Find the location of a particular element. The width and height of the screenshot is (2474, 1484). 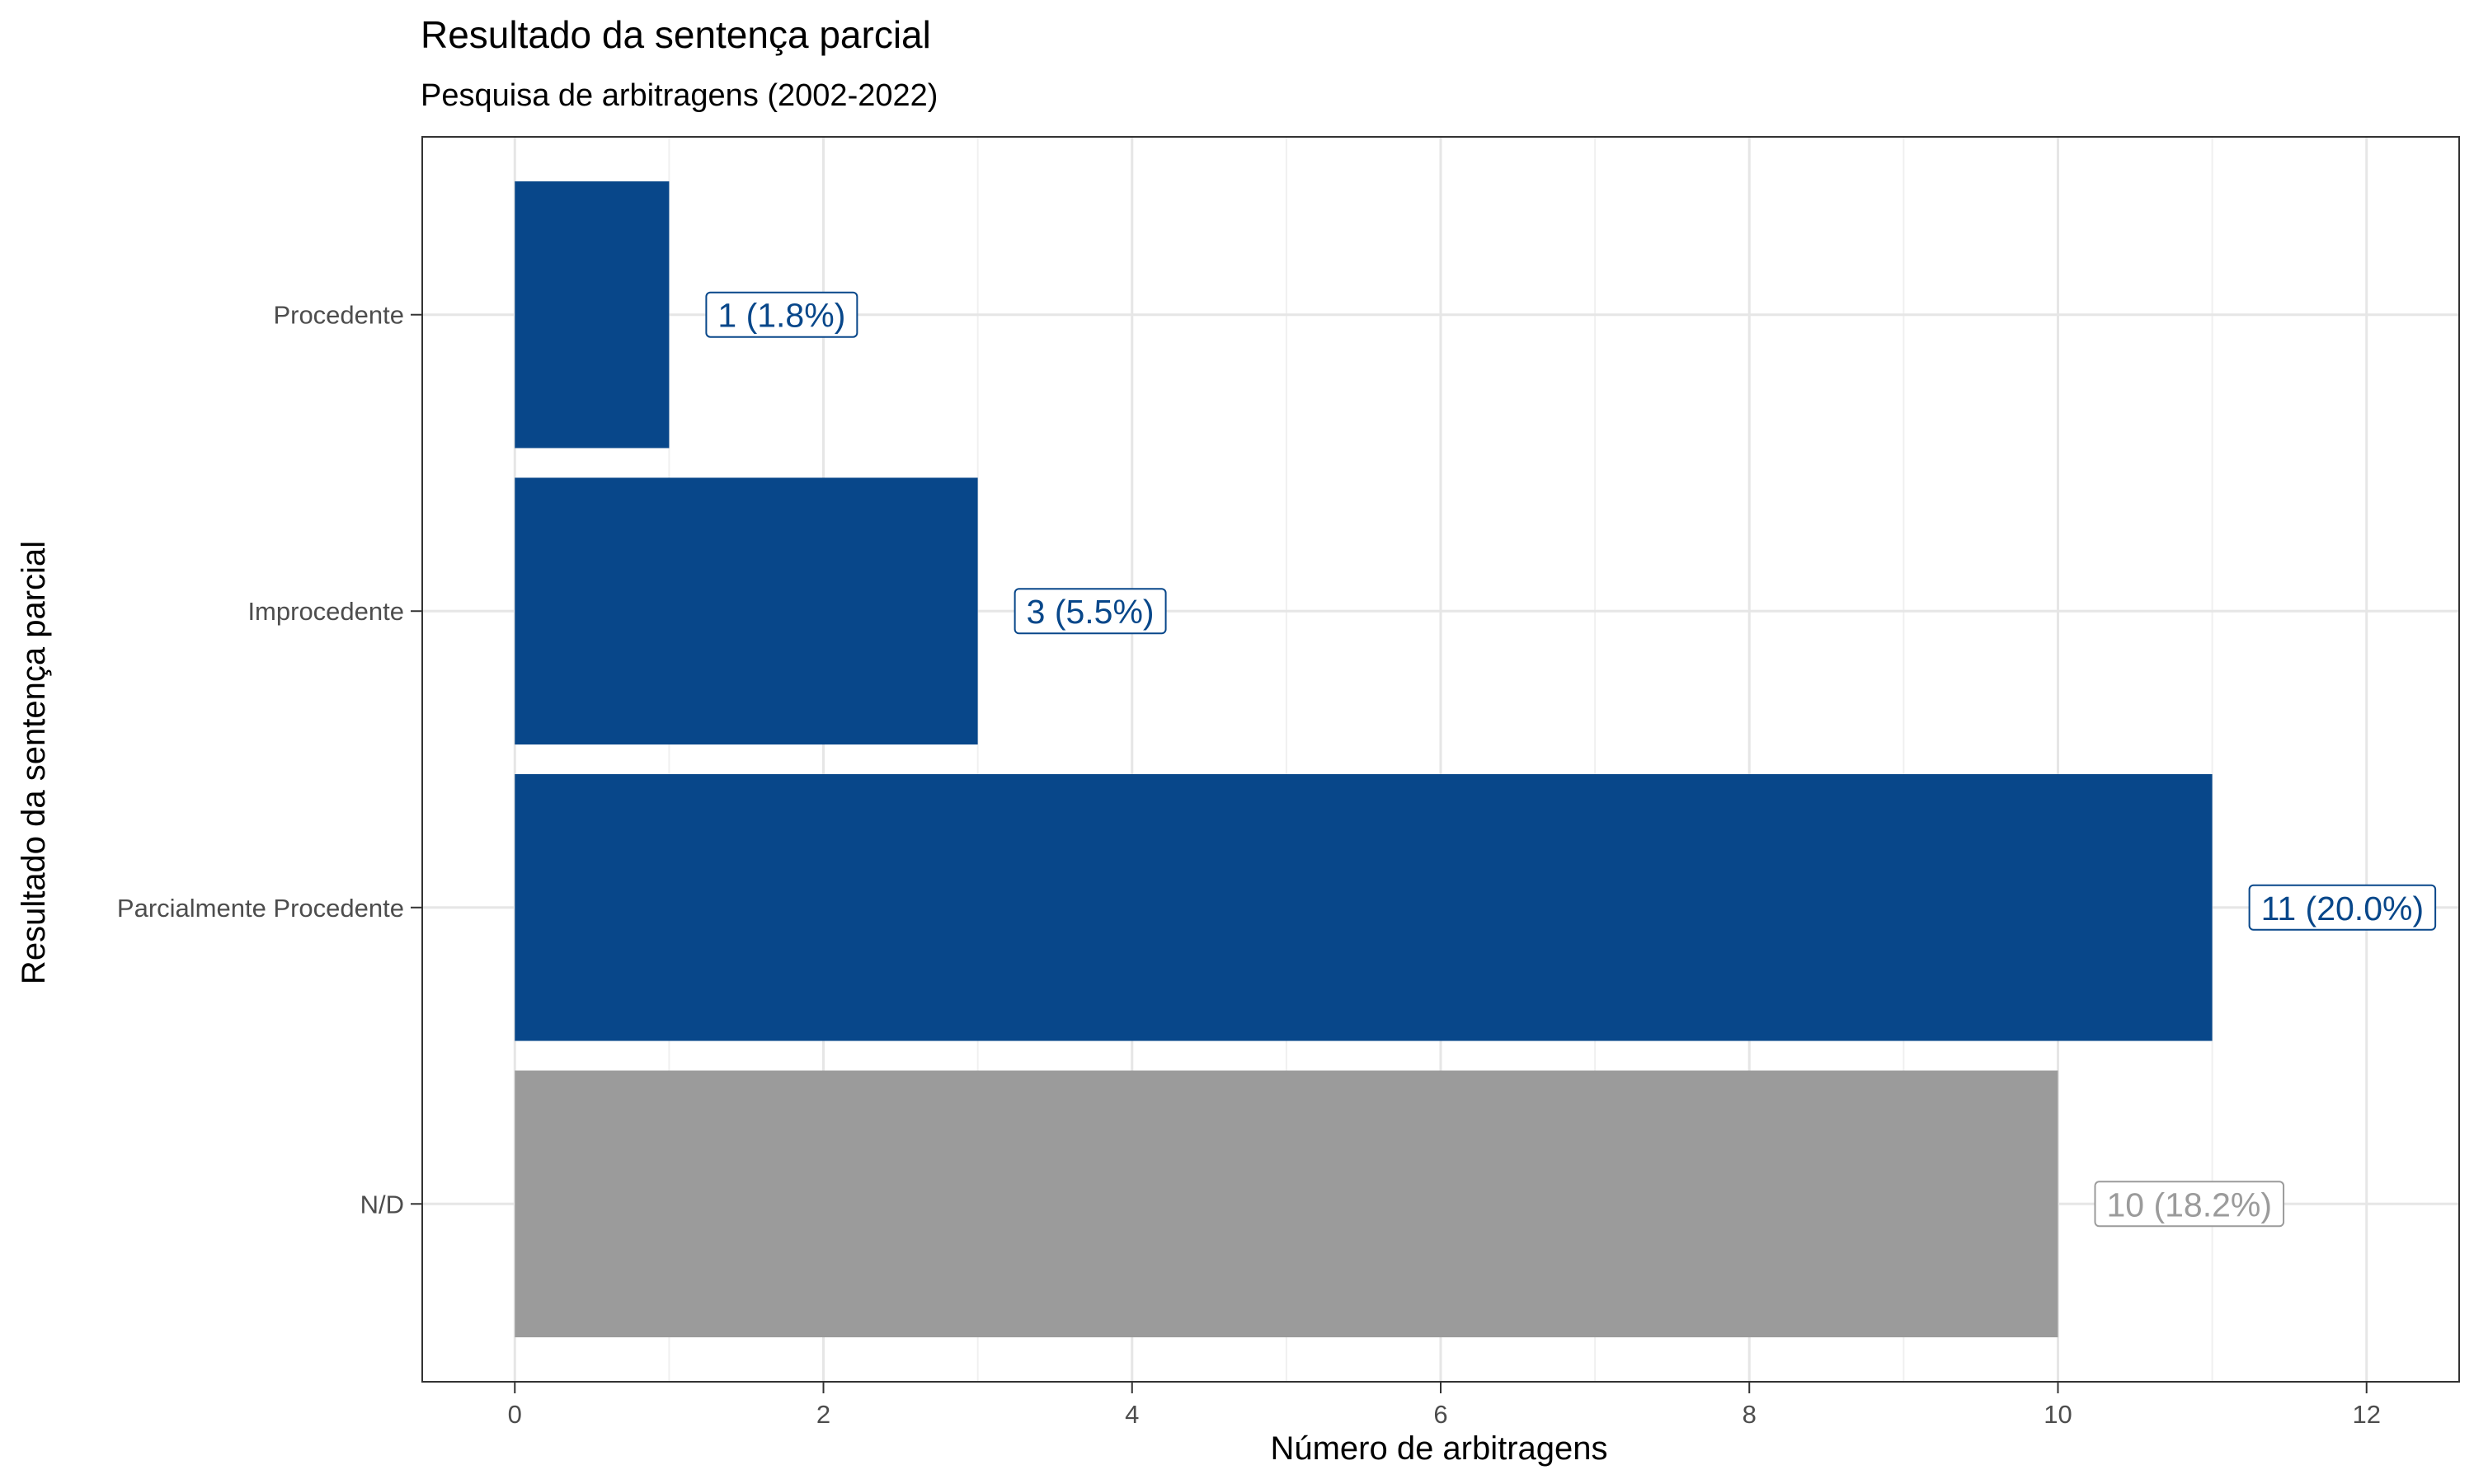

data-label-text: 3 (5.5%) is located at coordinates (1091, 612).